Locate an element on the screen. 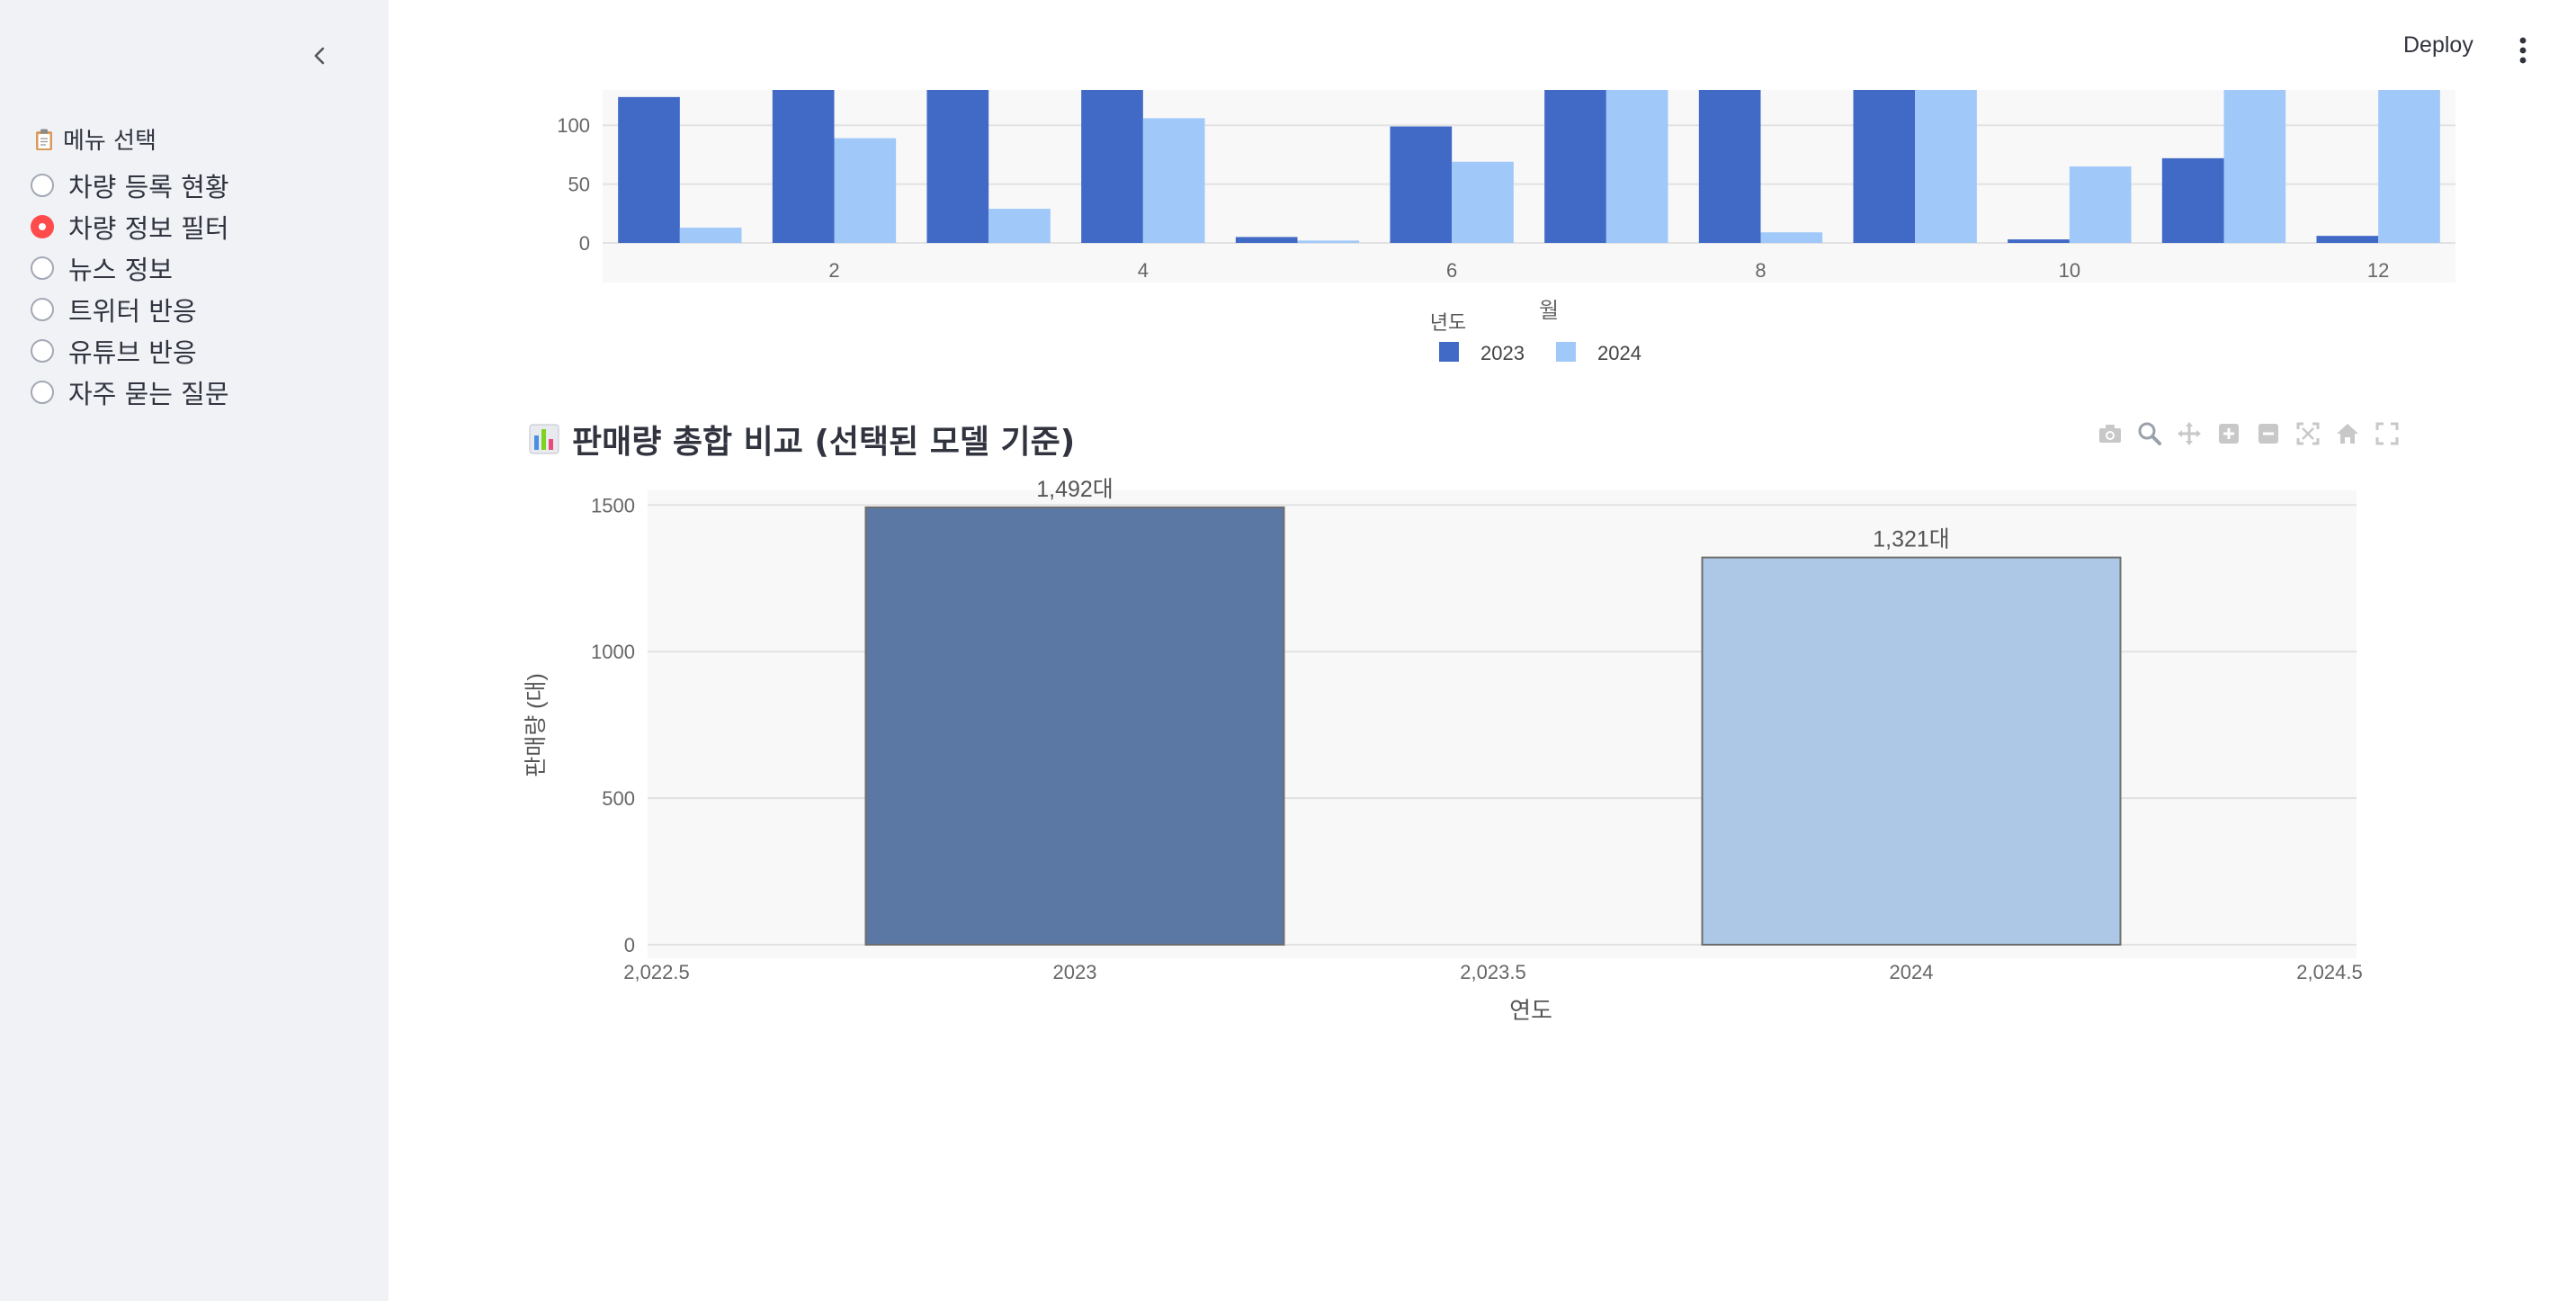 The image size is (2576, 1301). camera-icon is located at coordinates (2110, 433).